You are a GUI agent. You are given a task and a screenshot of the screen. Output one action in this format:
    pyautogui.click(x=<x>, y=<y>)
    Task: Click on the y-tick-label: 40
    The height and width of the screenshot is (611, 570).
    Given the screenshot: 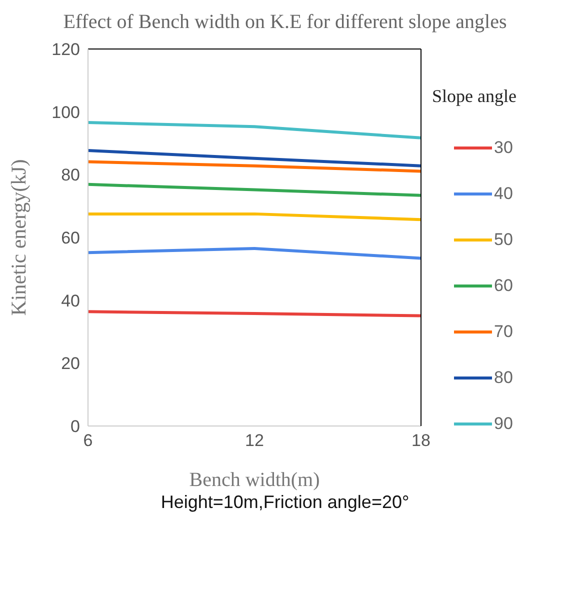 What is the action you would take?
    pyautogui.click(x=70, y=300)
    